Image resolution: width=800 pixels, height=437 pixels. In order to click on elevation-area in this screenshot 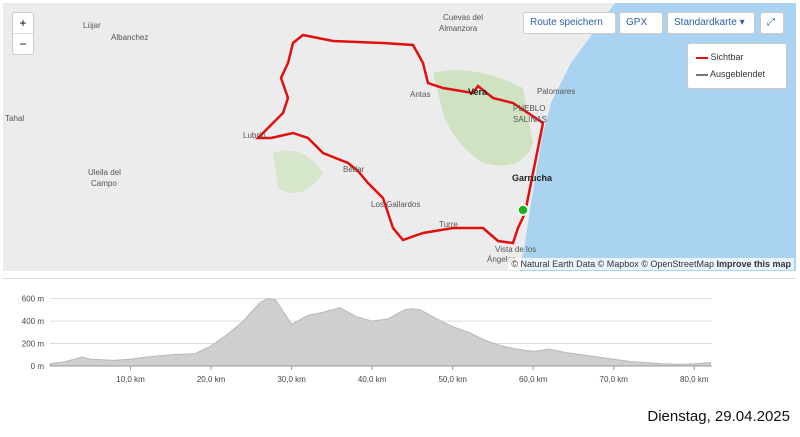, I will do `click(380, 332)`.